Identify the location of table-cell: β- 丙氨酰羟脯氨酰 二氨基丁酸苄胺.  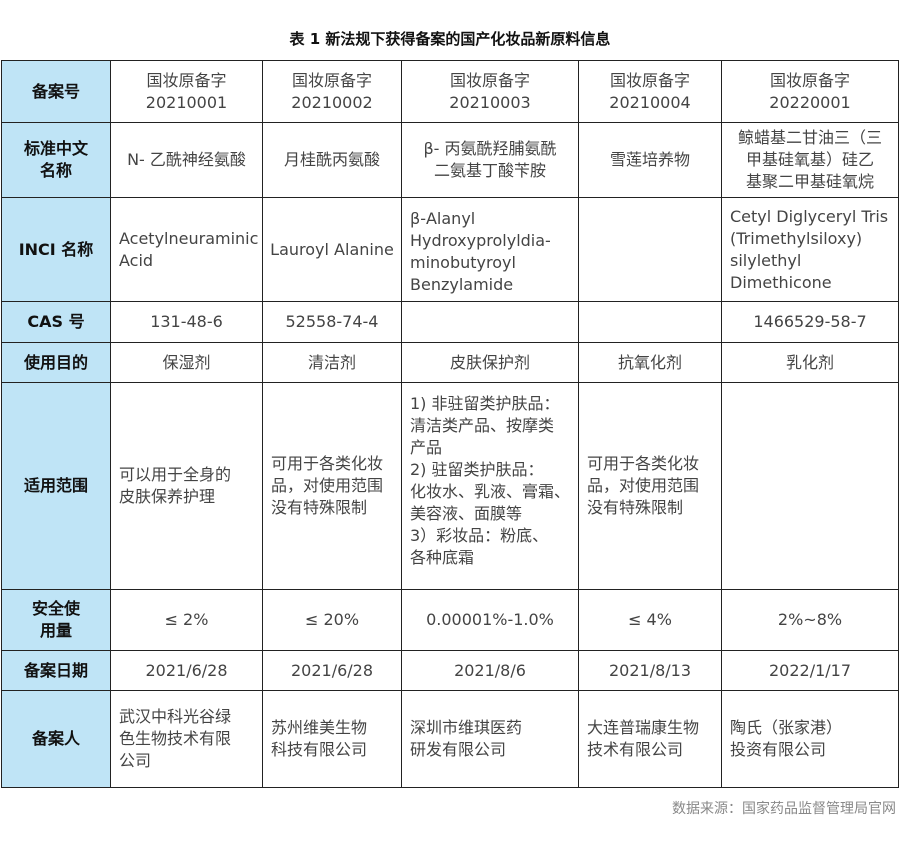
(490, 160).